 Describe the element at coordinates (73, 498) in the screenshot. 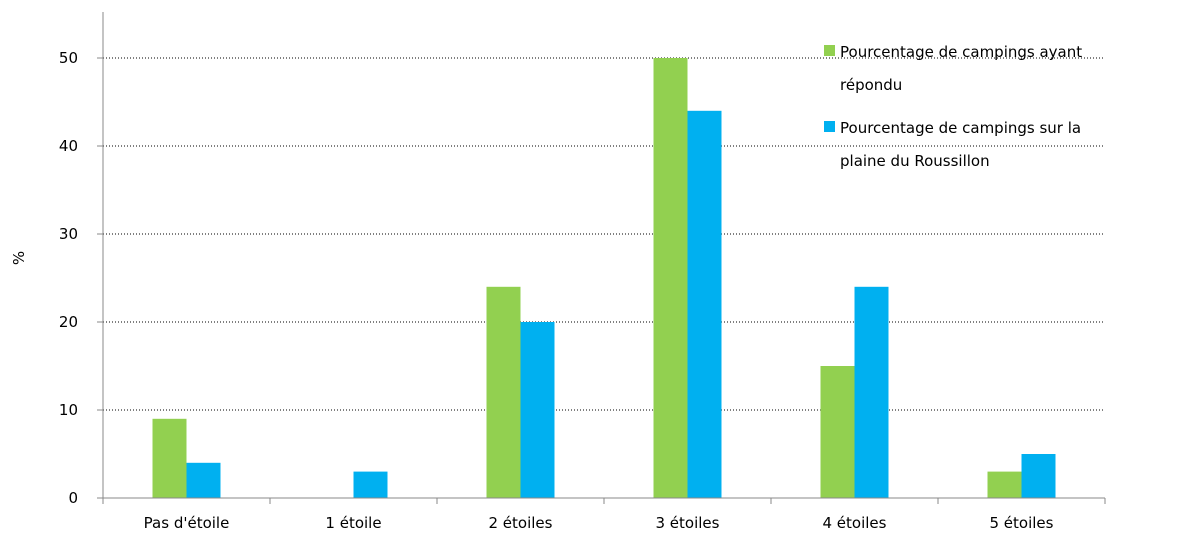

I see `y-tick-label: 0` at that location.